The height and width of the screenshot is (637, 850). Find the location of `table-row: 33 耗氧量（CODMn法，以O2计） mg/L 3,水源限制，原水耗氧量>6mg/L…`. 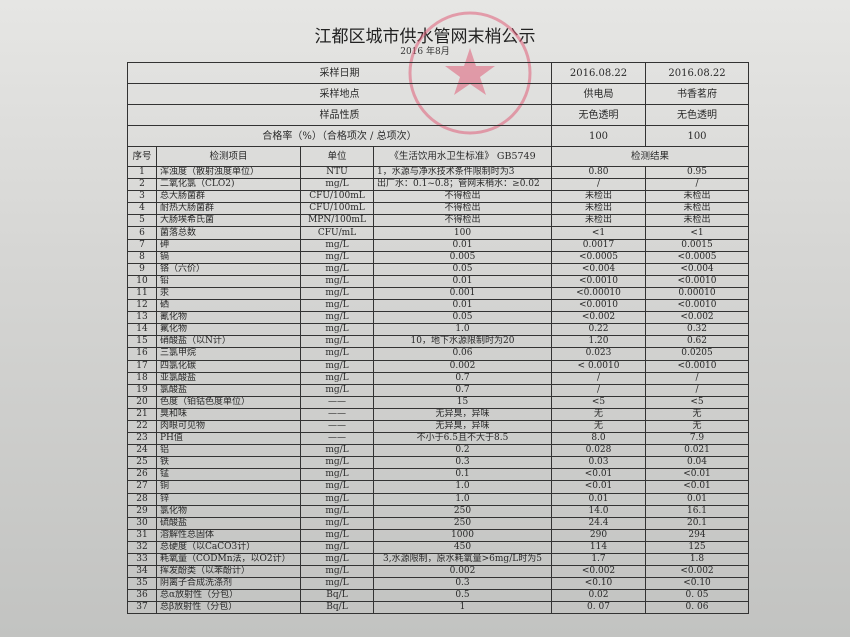

table-row: 33 耗氧量（CODMn法，以O2计） mg/L 3,水源限制，原水耗氧量>6mg/L… is located at coordinates (438, 559).